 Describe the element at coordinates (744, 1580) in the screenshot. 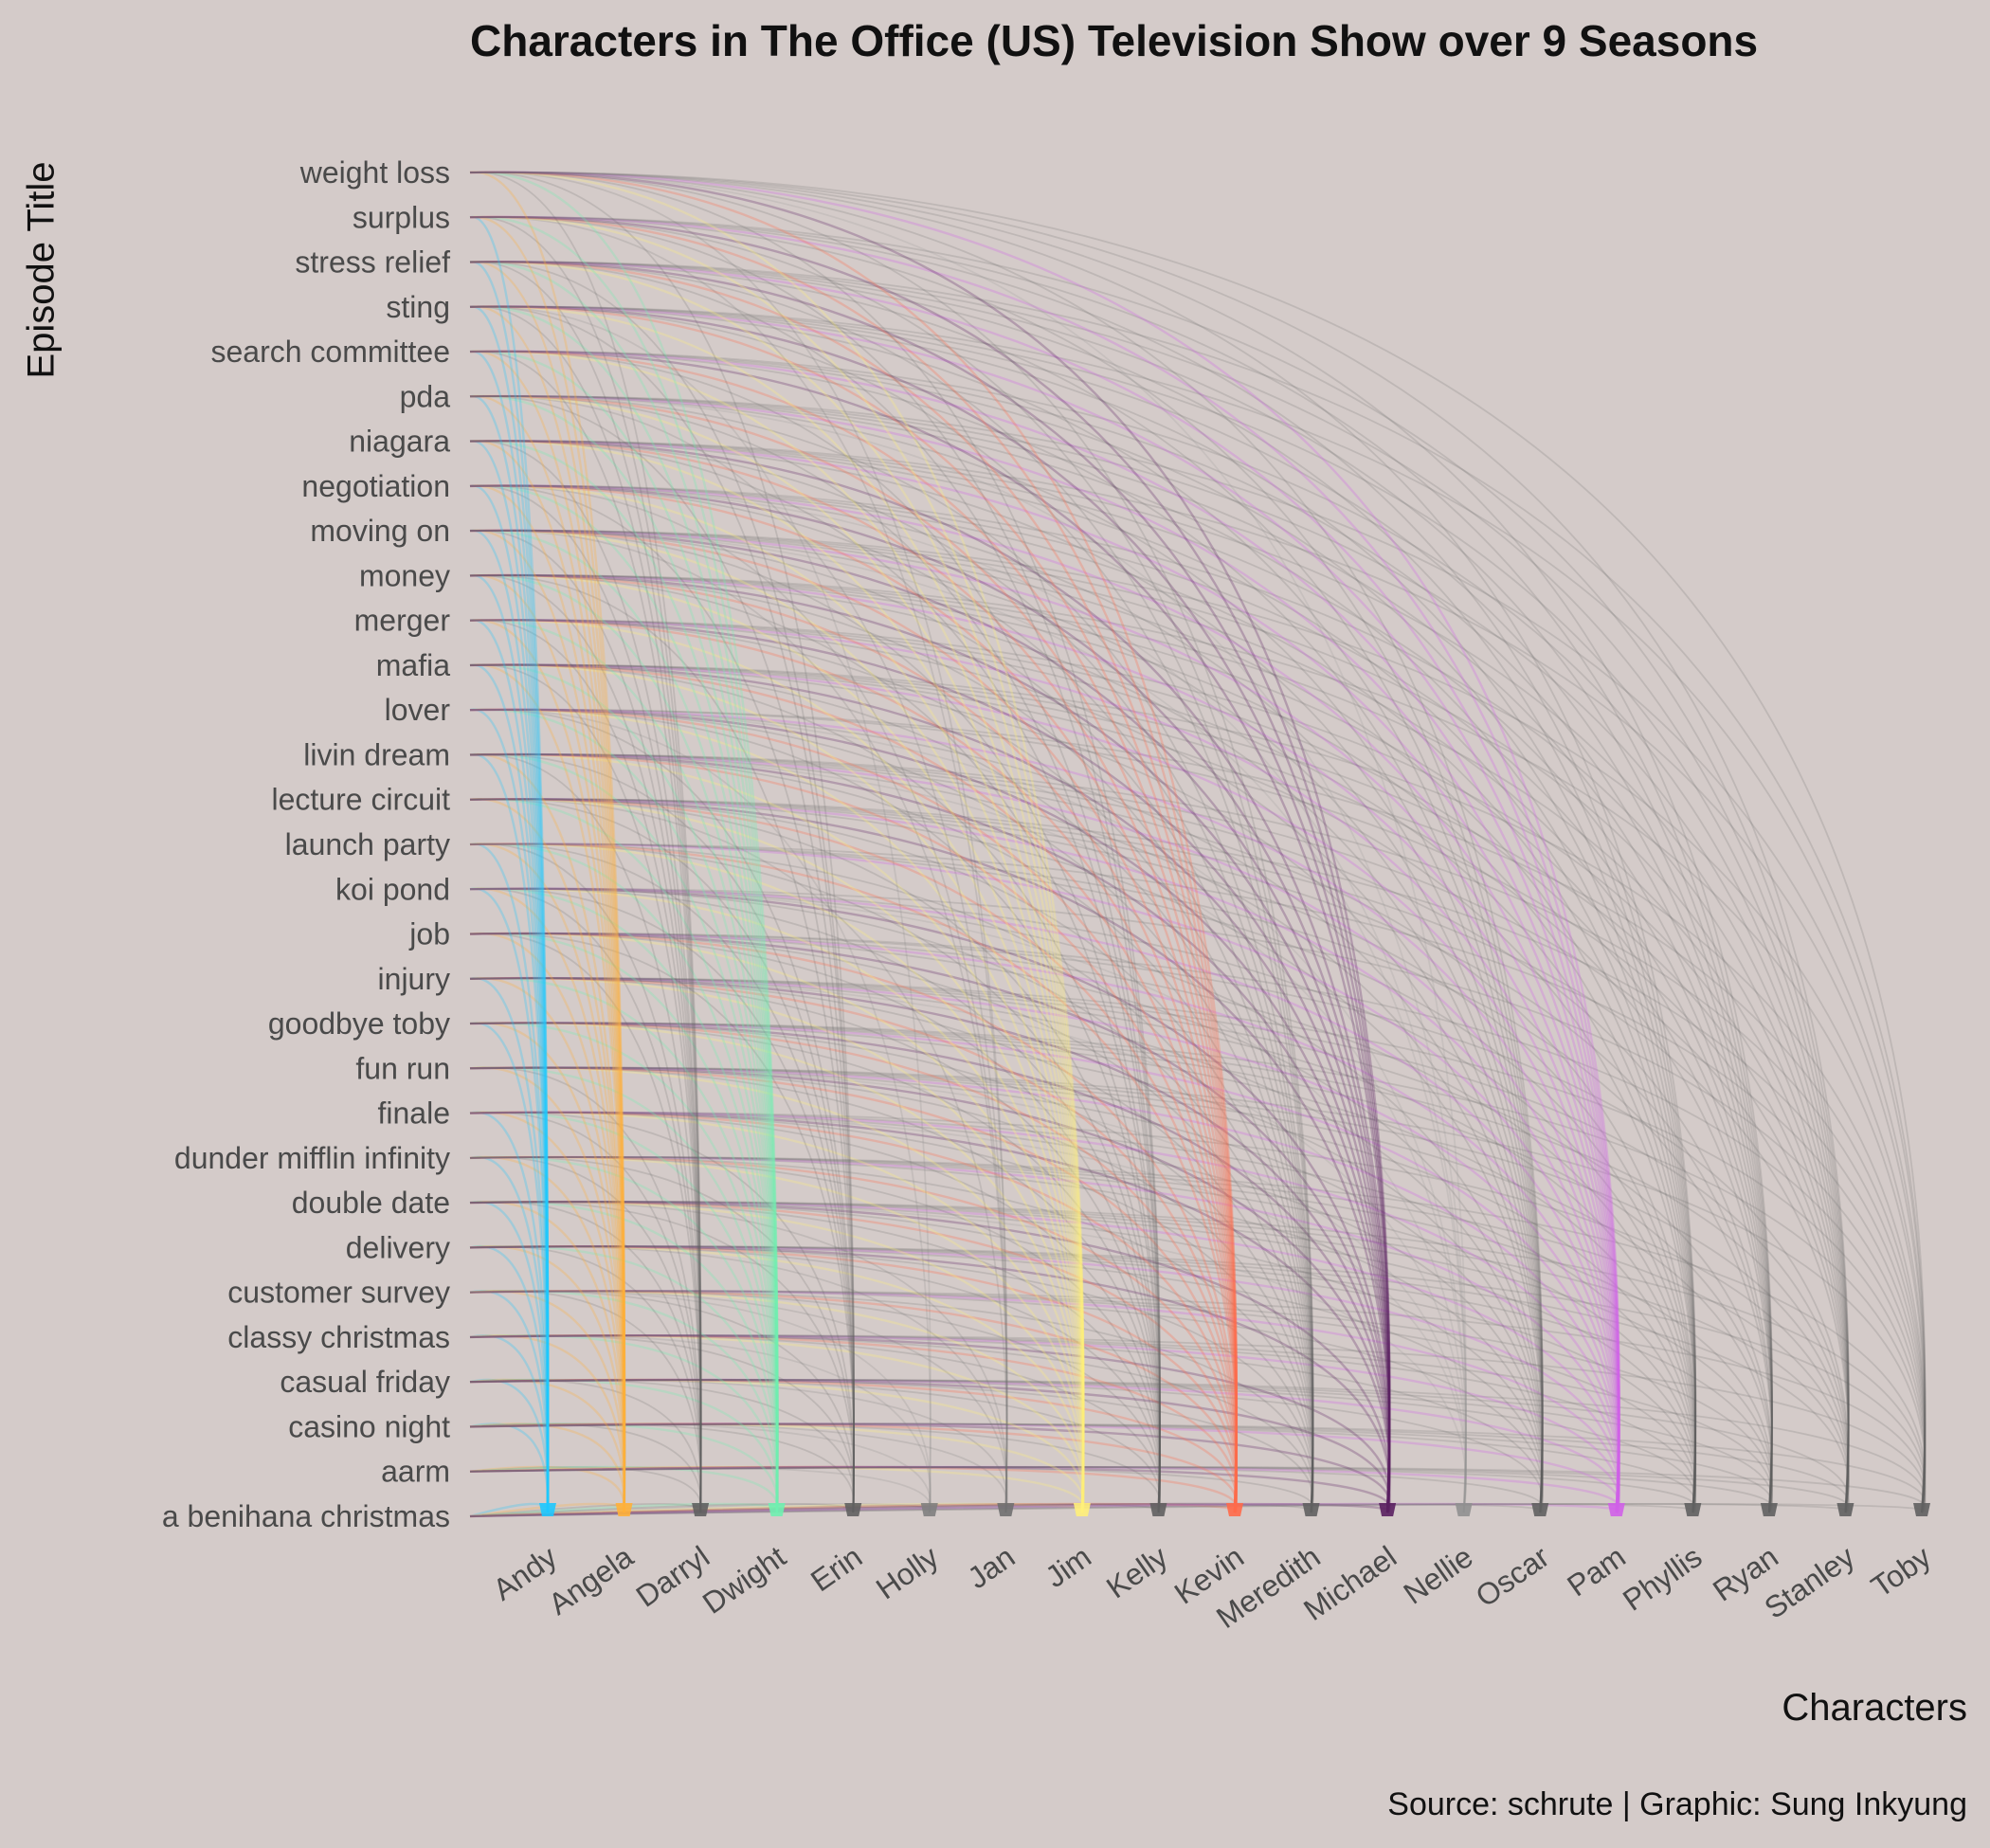

I see `character-label-dwight: Dwight` at that location.